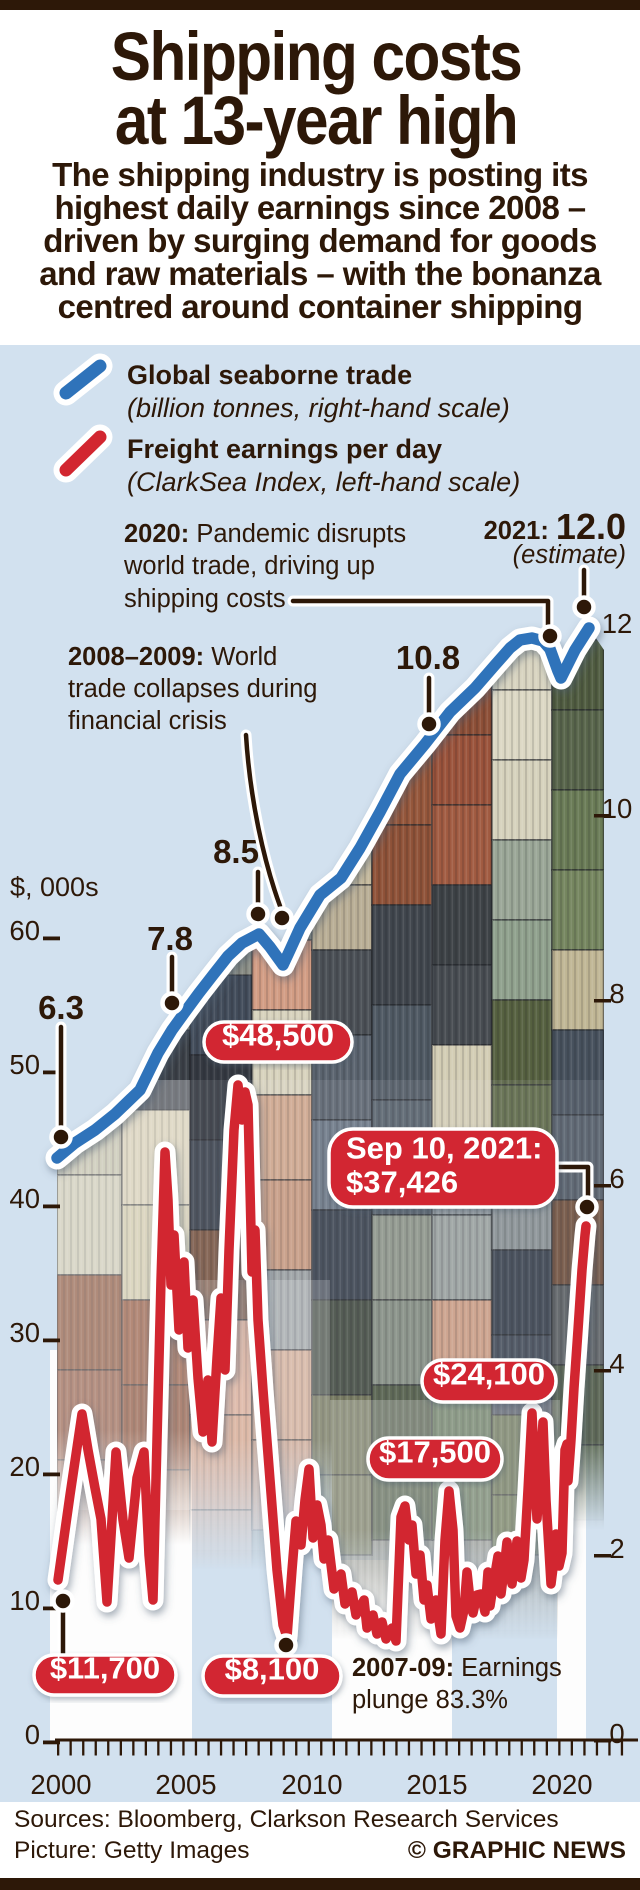 This screenshot has width=640, height=1890. What do you see at coordinates (616, 1178) in the screenshot?
I see `svg-text: 6` at bounding box center [616, 1178].